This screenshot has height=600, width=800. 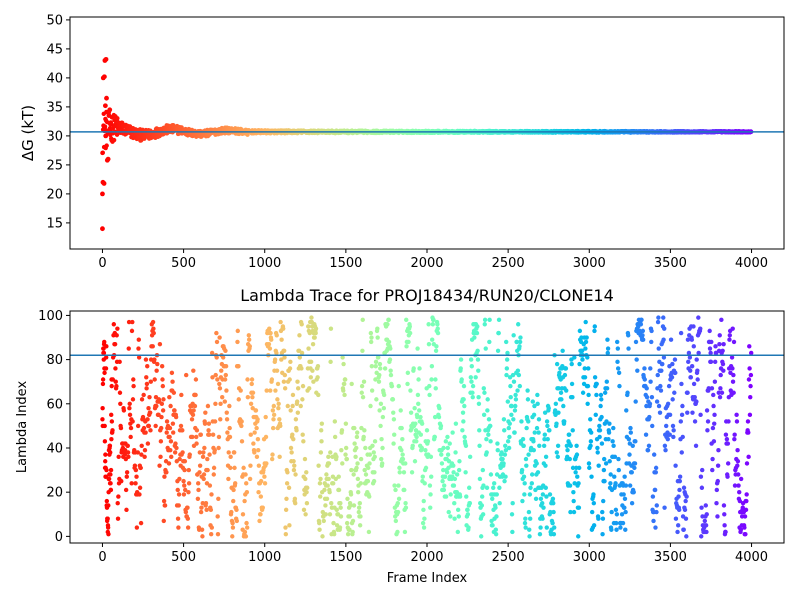 I want to click on y-tick-label: 0, so click(x=59, y=537).